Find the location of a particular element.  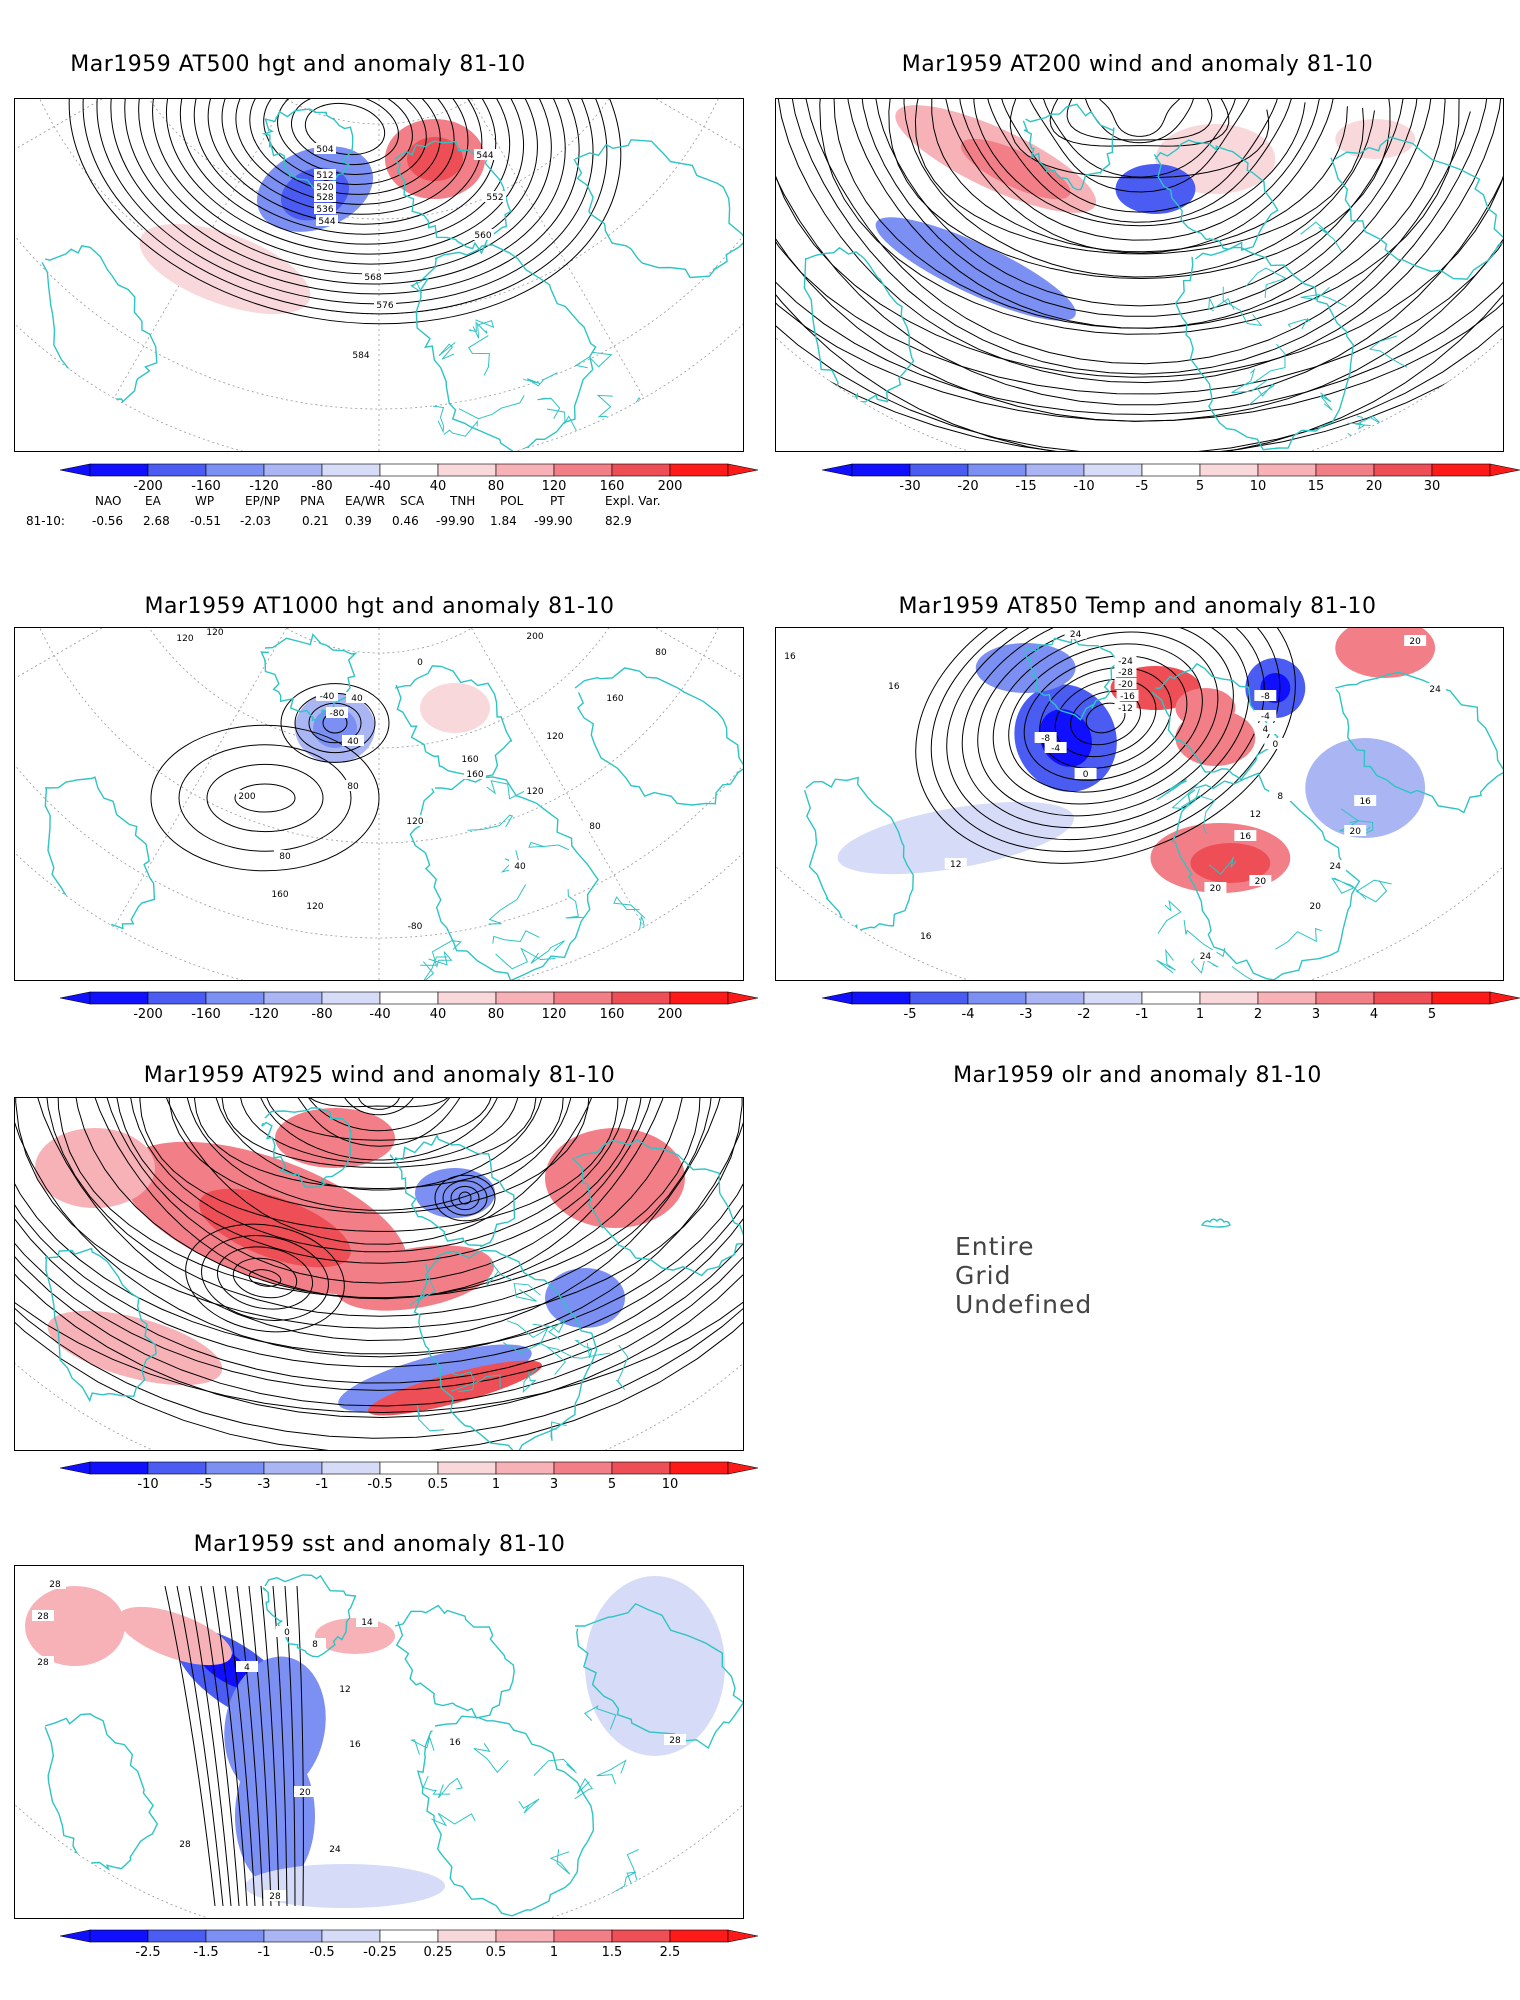

contour-label: 80 is located at coordinates (353, 787).